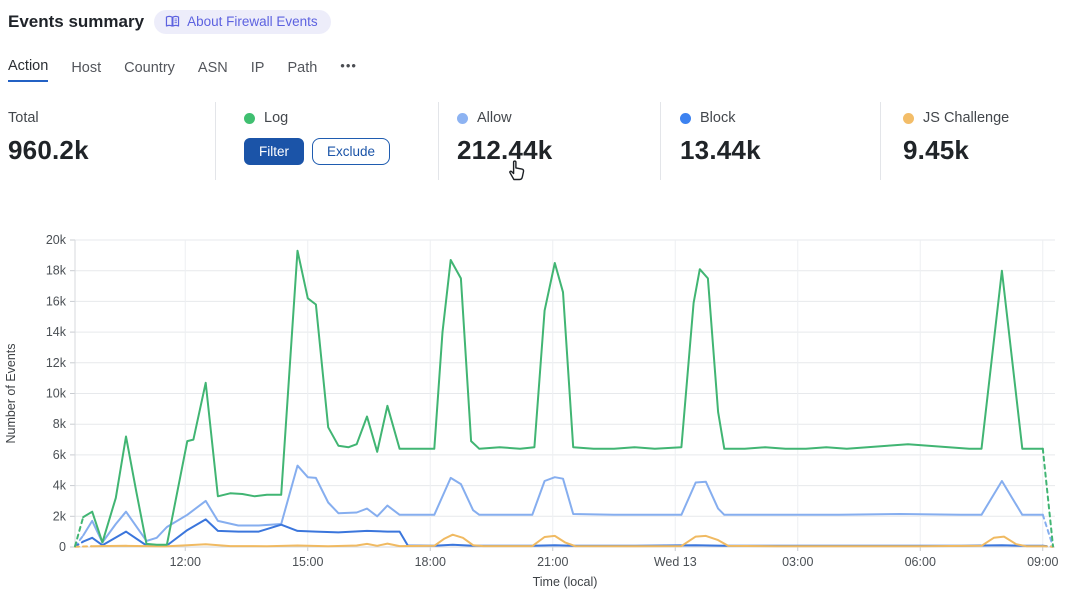 The width and height of the screenshot is (1068, 598). I want to click on tabs-overflow-button: •••, so click(348, 65).